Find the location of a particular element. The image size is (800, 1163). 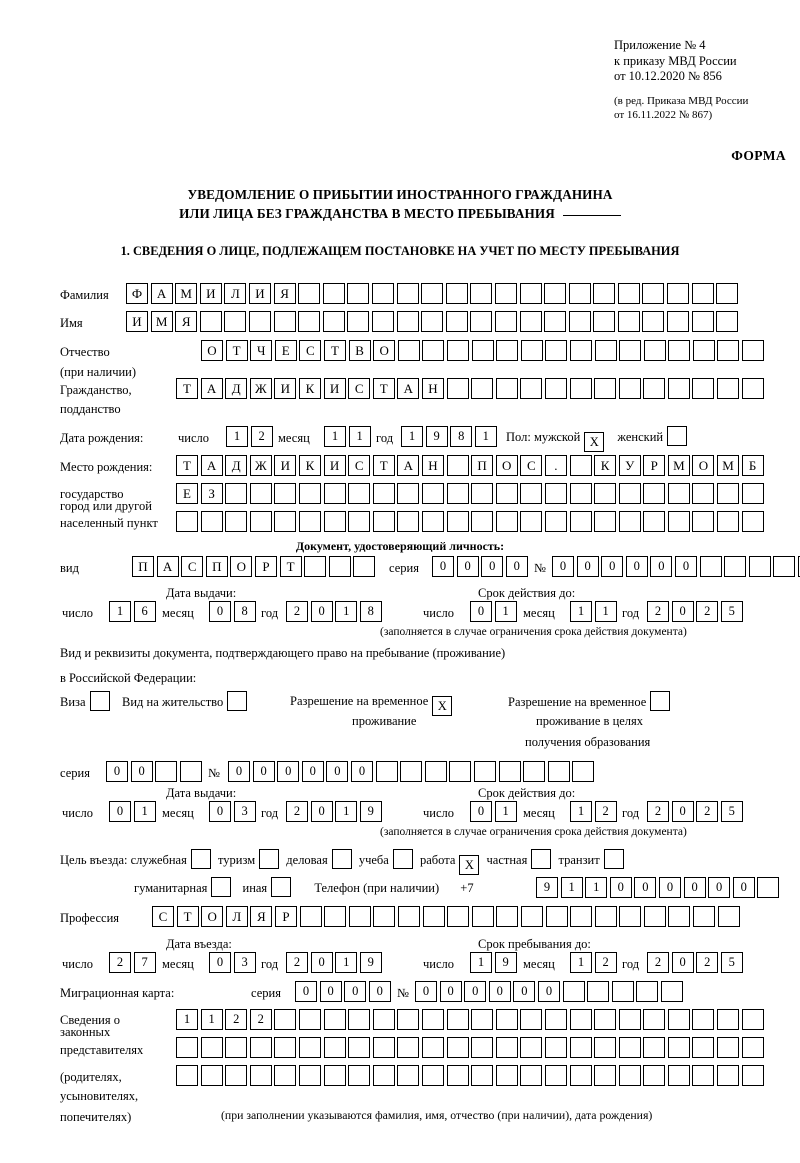

form-cell: Л is located at coordinates (235, 293).